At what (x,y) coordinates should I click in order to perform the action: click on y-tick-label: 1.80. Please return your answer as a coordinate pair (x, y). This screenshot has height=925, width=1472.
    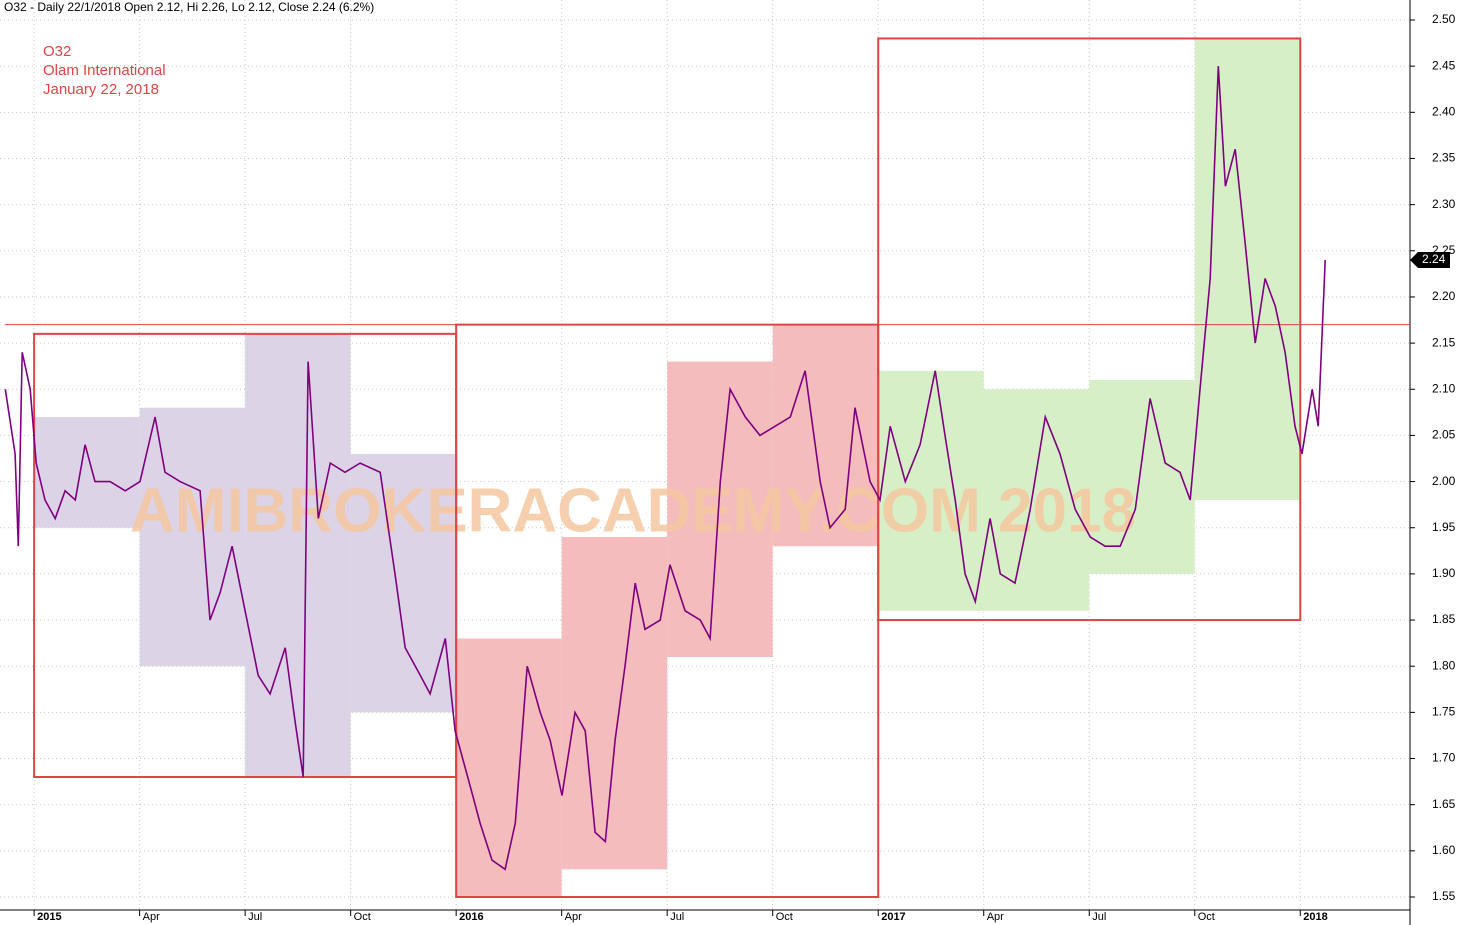
    Looking at the image, I should click on (1444, 665).